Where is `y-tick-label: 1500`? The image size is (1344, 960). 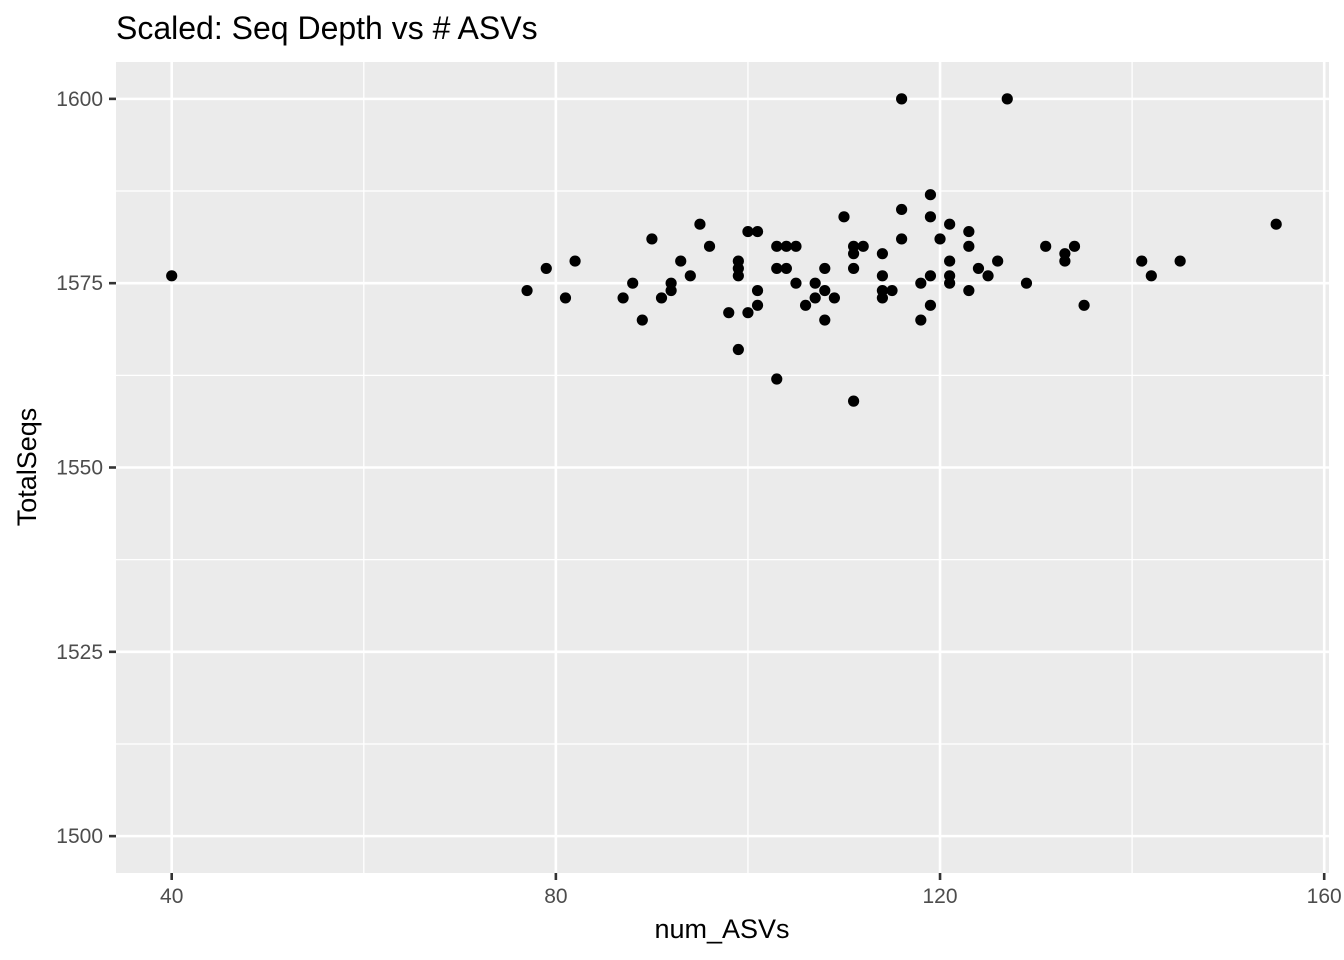
y-tick-label: 1500 is located at coordinates (79, 836).